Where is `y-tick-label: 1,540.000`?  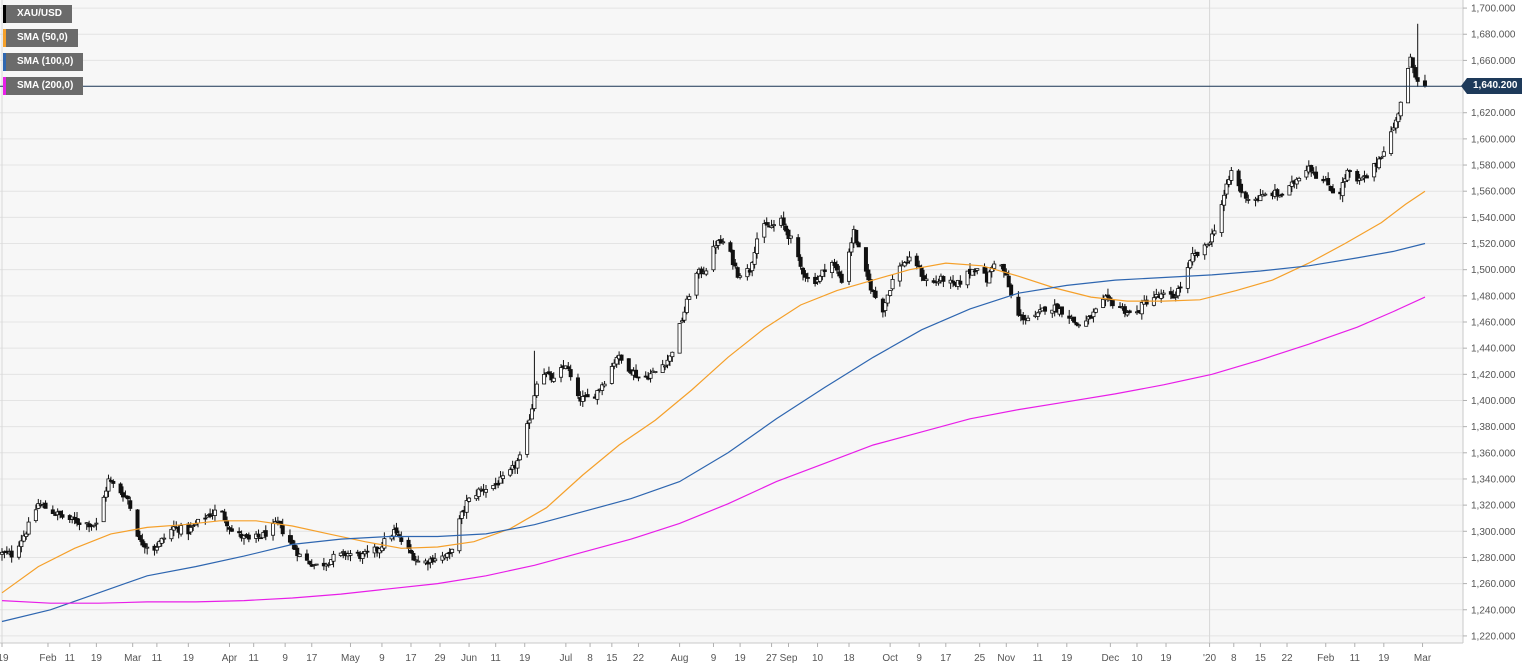 y-tick-label: 1,540.000 is located at coordinates (1493, 218).